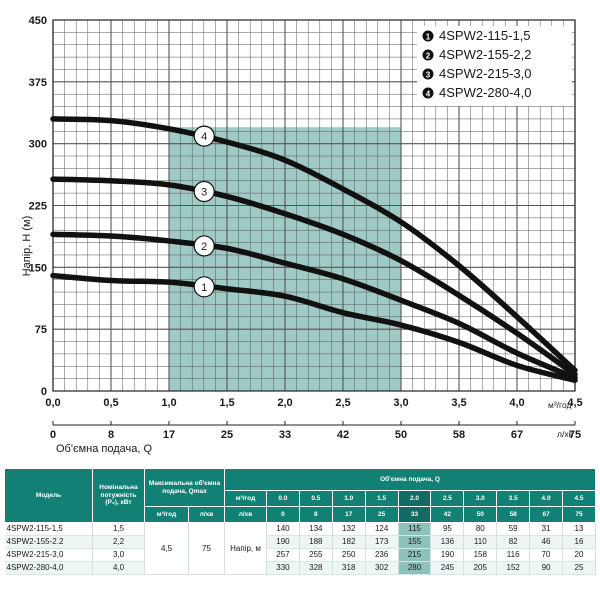  I want to click on y-tick-label: 300, so click(38, 145).